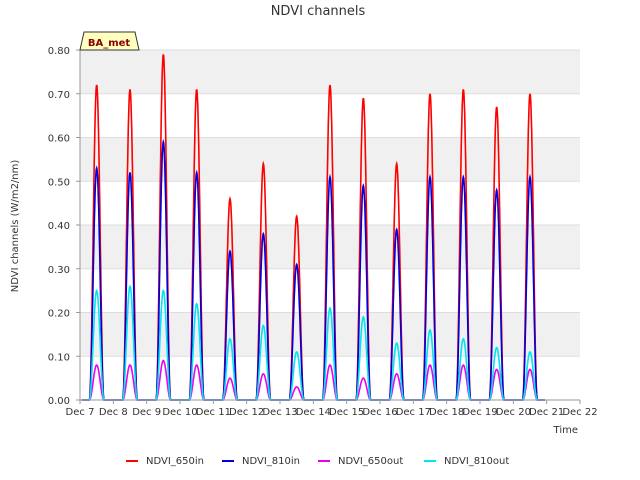  Describe the element at coordinates (246, 412) in the screenshot. I see `x-tick-label: Dec 12` at that location.